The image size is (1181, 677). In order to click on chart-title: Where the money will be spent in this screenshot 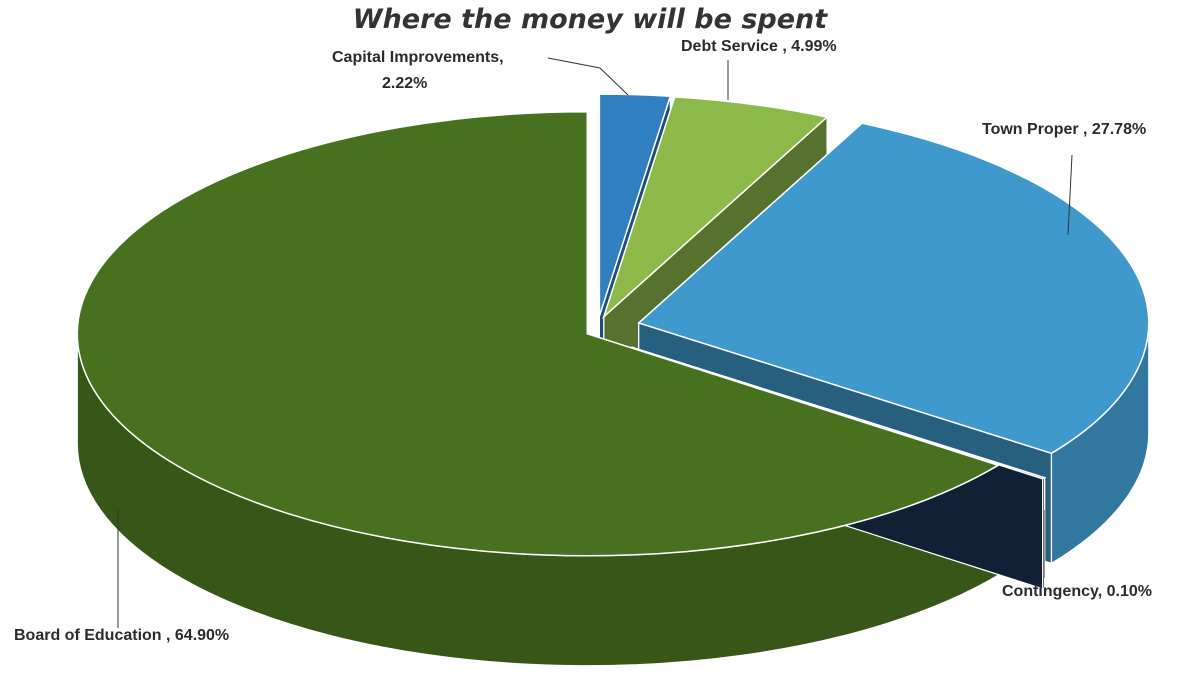, I will do `click(590, 19)`.